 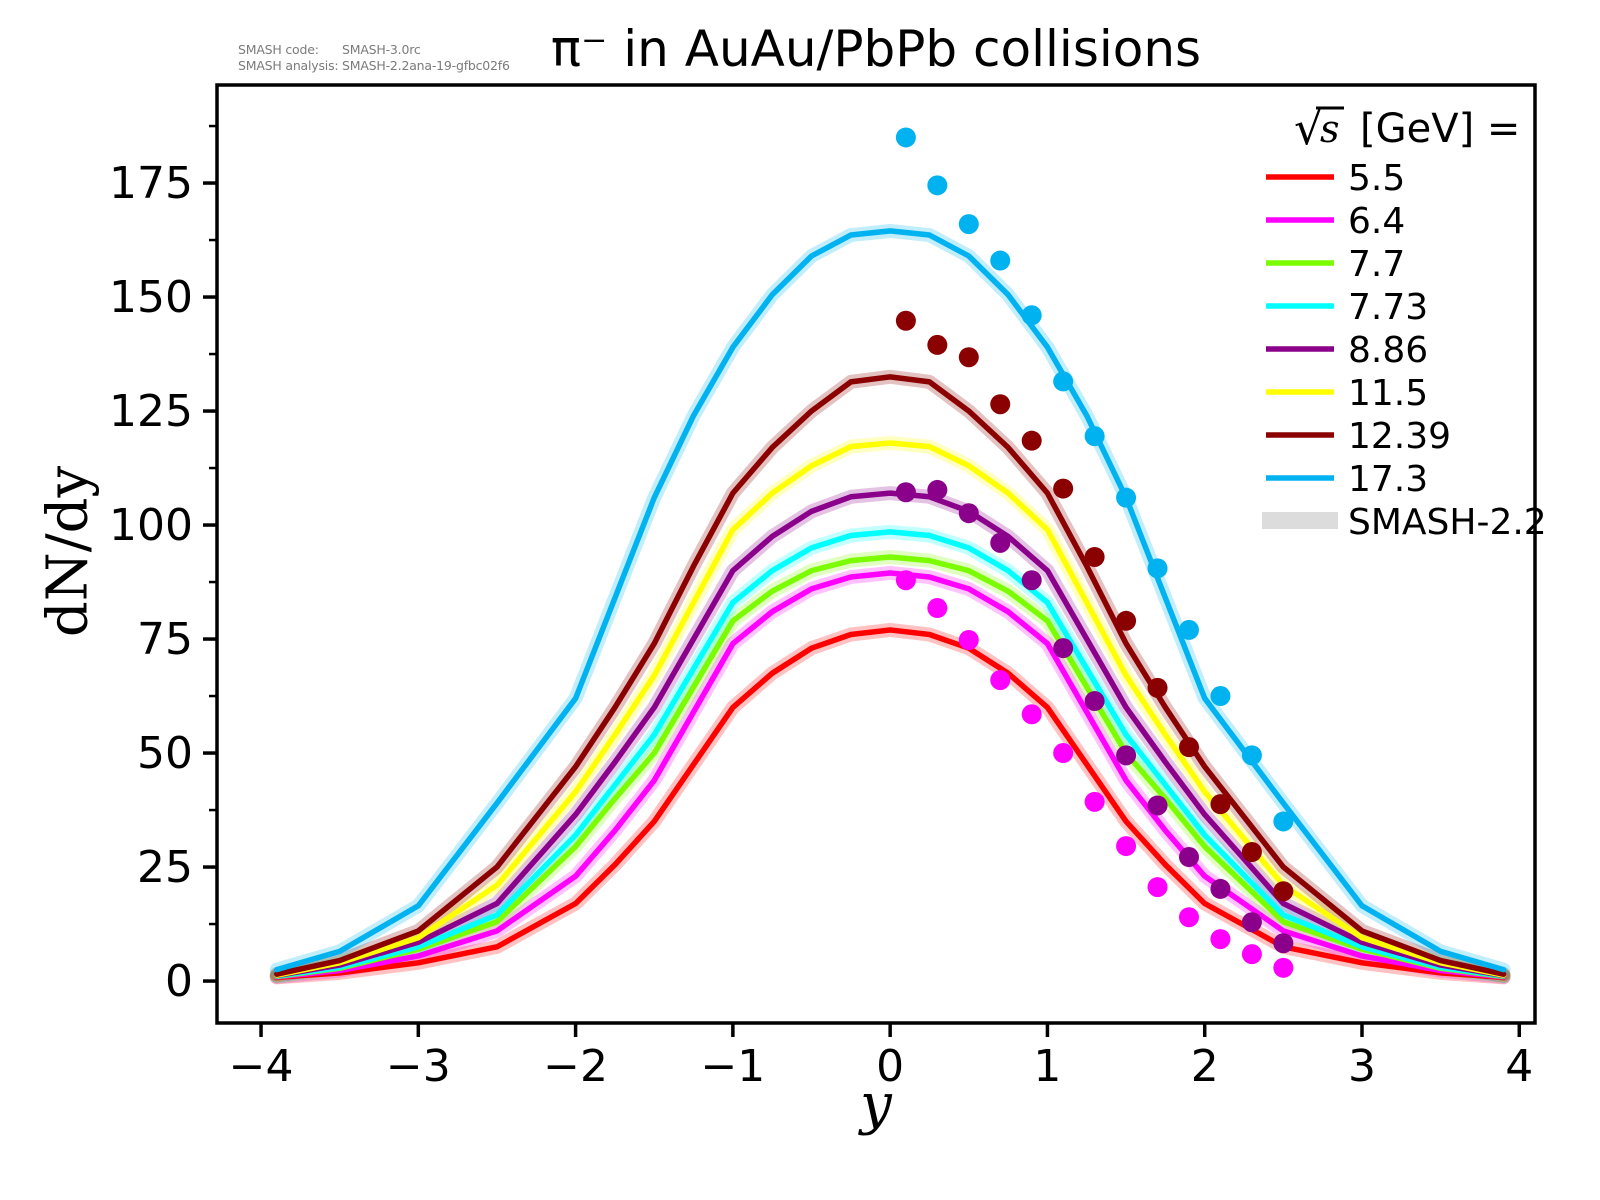 I want to click on y-tick-label: 150, so click(x=151, y=297).